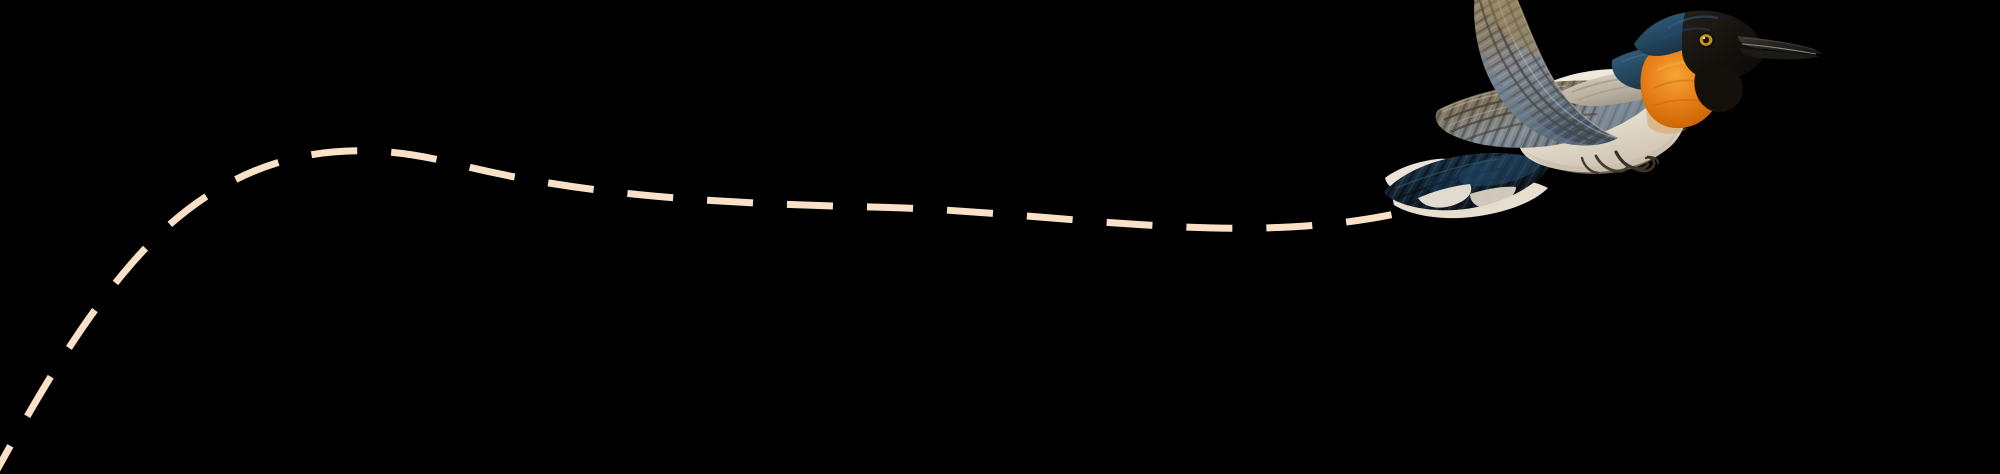 Image resolution: width=2000 pixels, height=474 pixels. Describe the element at coordinates (1718, 88) in the screenshot. I see `cheek-black` at that location.